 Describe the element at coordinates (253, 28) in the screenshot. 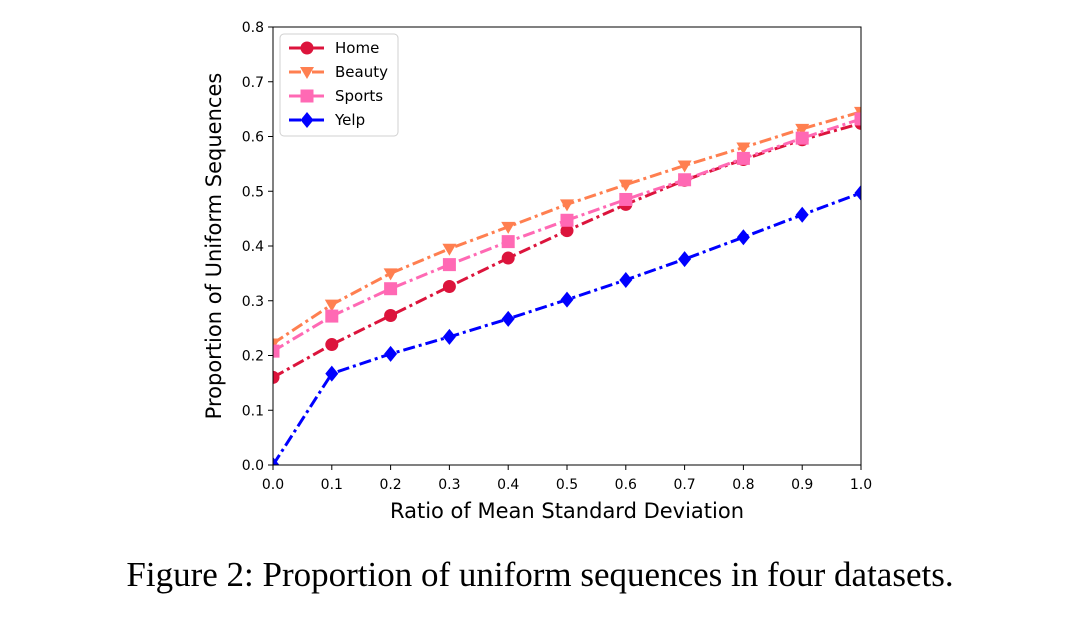

I see `y-tick-label: 0.8` at that location.